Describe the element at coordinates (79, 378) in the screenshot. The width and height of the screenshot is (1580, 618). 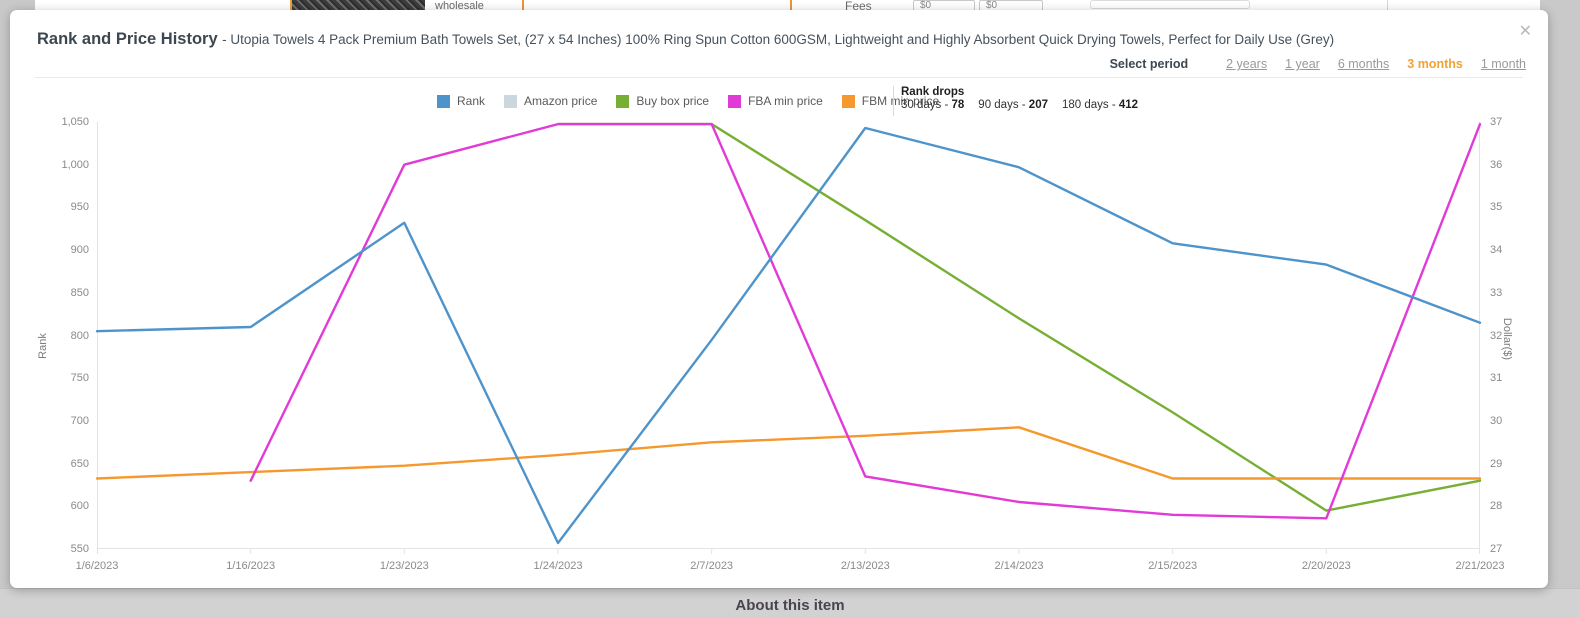
I see `y-left-tick-label: 750` at that location.